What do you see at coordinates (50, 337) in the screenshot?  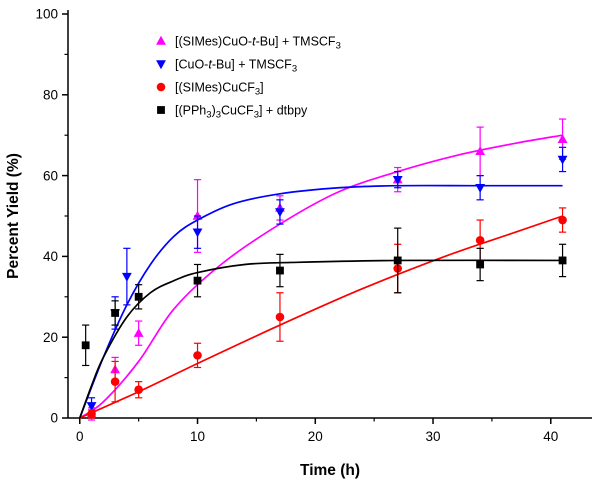 I see `y-tick-label: 20` at bounding box center [50, 337].